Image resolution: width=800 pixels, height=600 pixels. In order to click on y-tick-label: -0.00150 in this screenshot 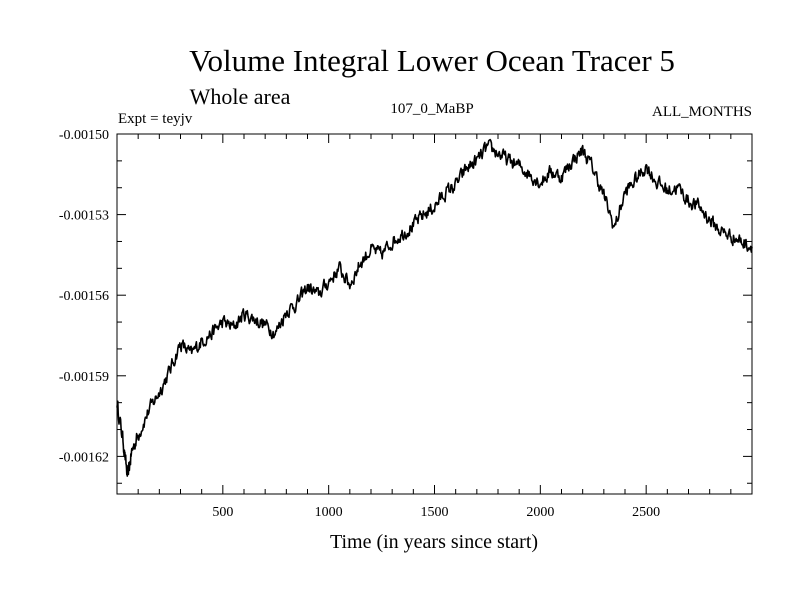, I will do `click(84, 135)`.